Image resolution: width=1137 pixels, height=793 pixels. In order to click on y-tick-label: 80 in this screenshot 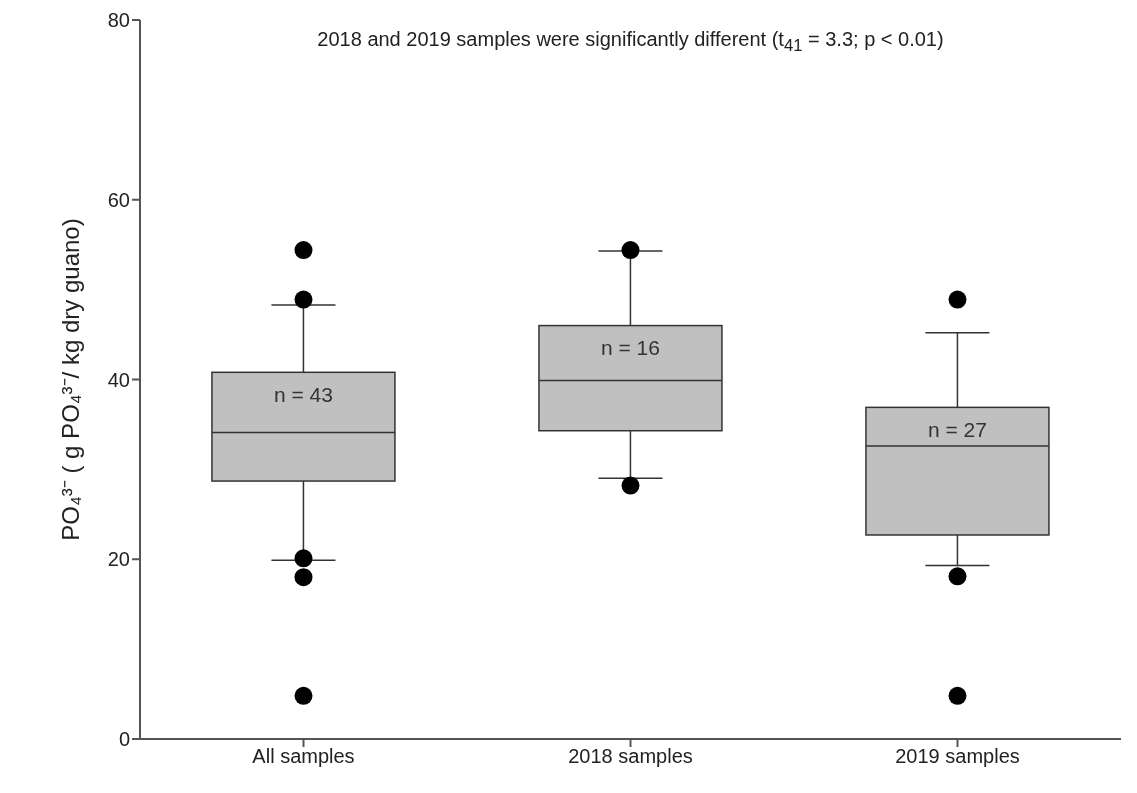, I will do `click(118, 20)`.